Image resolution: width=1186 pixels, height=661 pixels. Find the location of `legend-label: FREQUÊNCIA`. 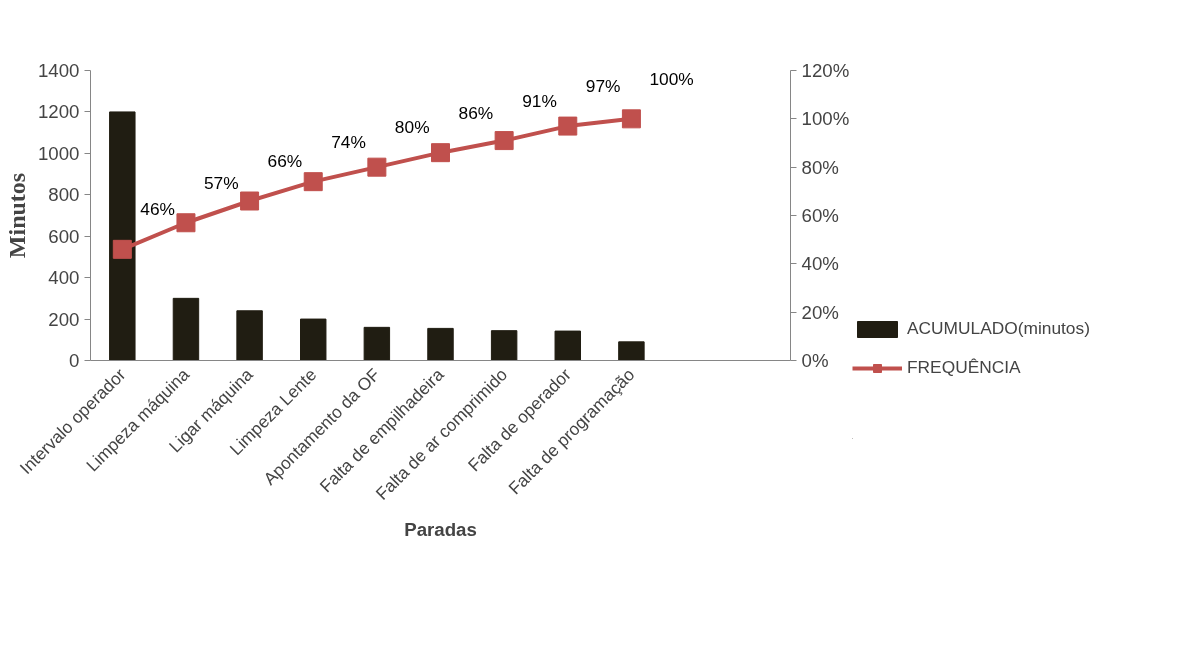

legend-label: FREQUÊNCIA is located at coordinates (964, 367).